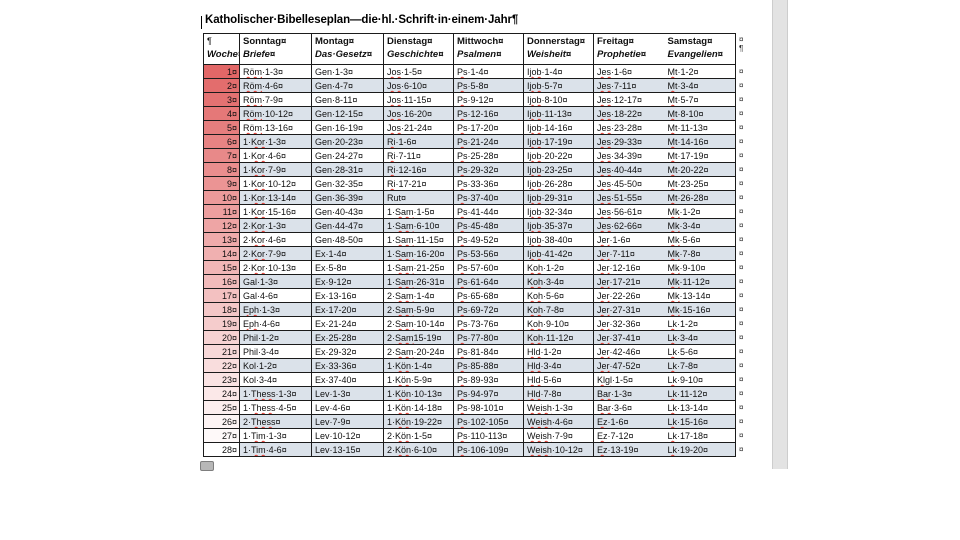  I want to click on reading-cell: 1·Kön·10-13¤, so click(418, 393).